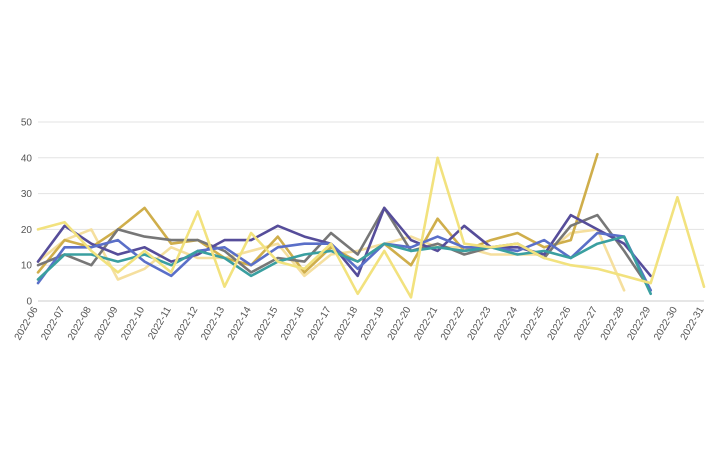  I want to click on x-tick-label: 2022-11, so click(160, 323).